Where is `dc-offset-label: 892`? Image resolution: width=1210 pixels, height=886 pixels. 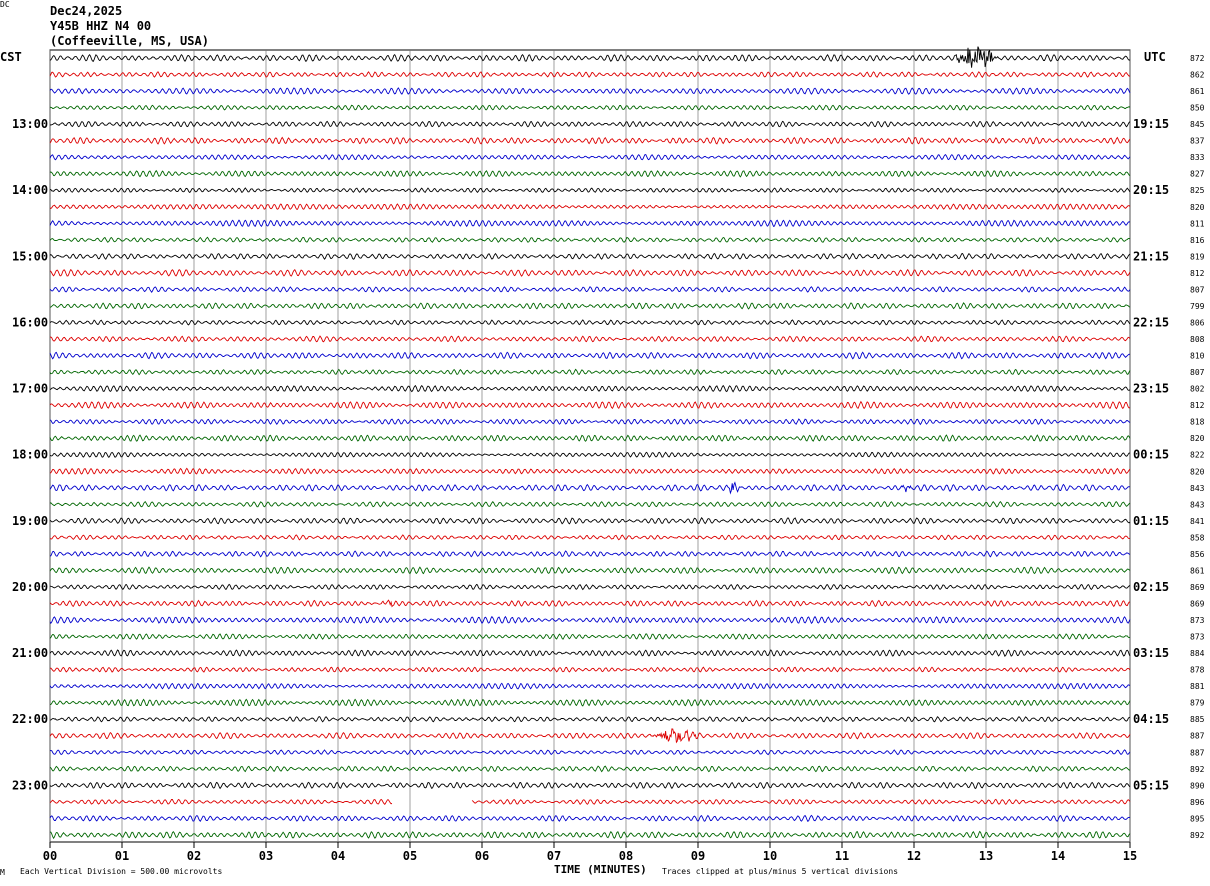 dc-offset-label: 892 is located at coordinates (1197, 835).